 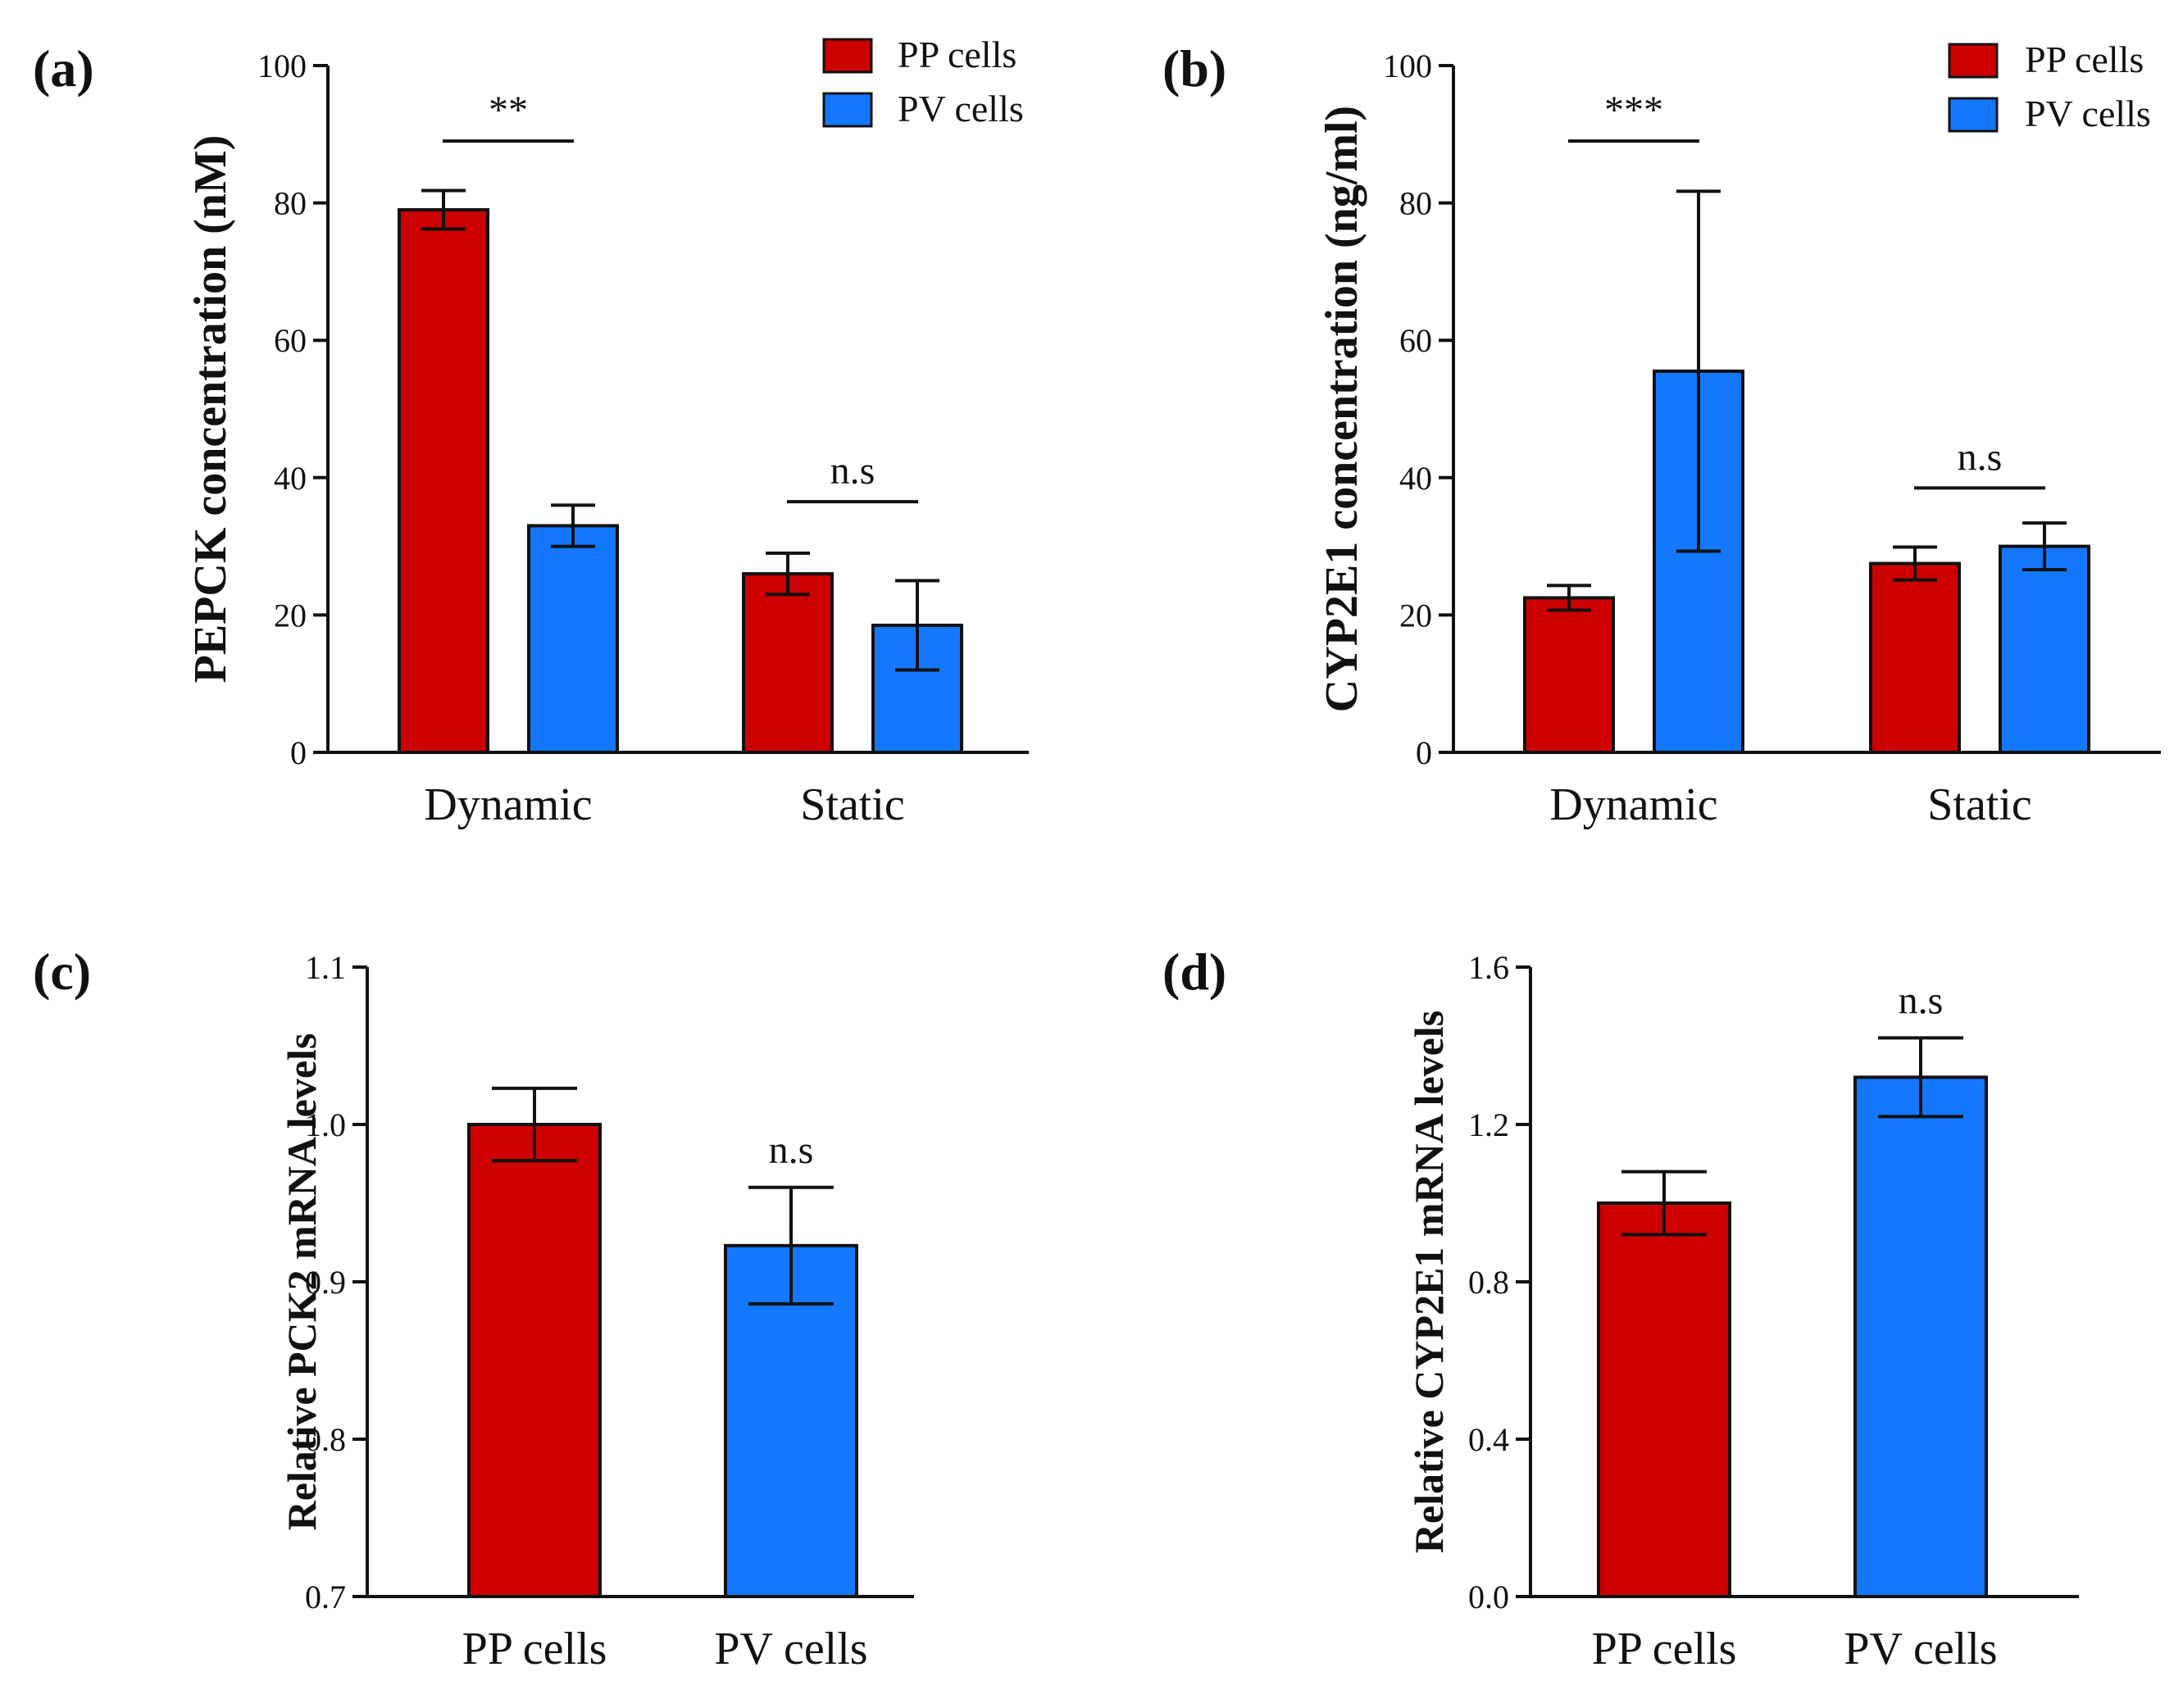 What do you see at coordinates (1342, 409) in the screenshot?
I see `y-axis-label: CYP2E1 concentration (ng/ml)` at bounding box center [1342, 409].